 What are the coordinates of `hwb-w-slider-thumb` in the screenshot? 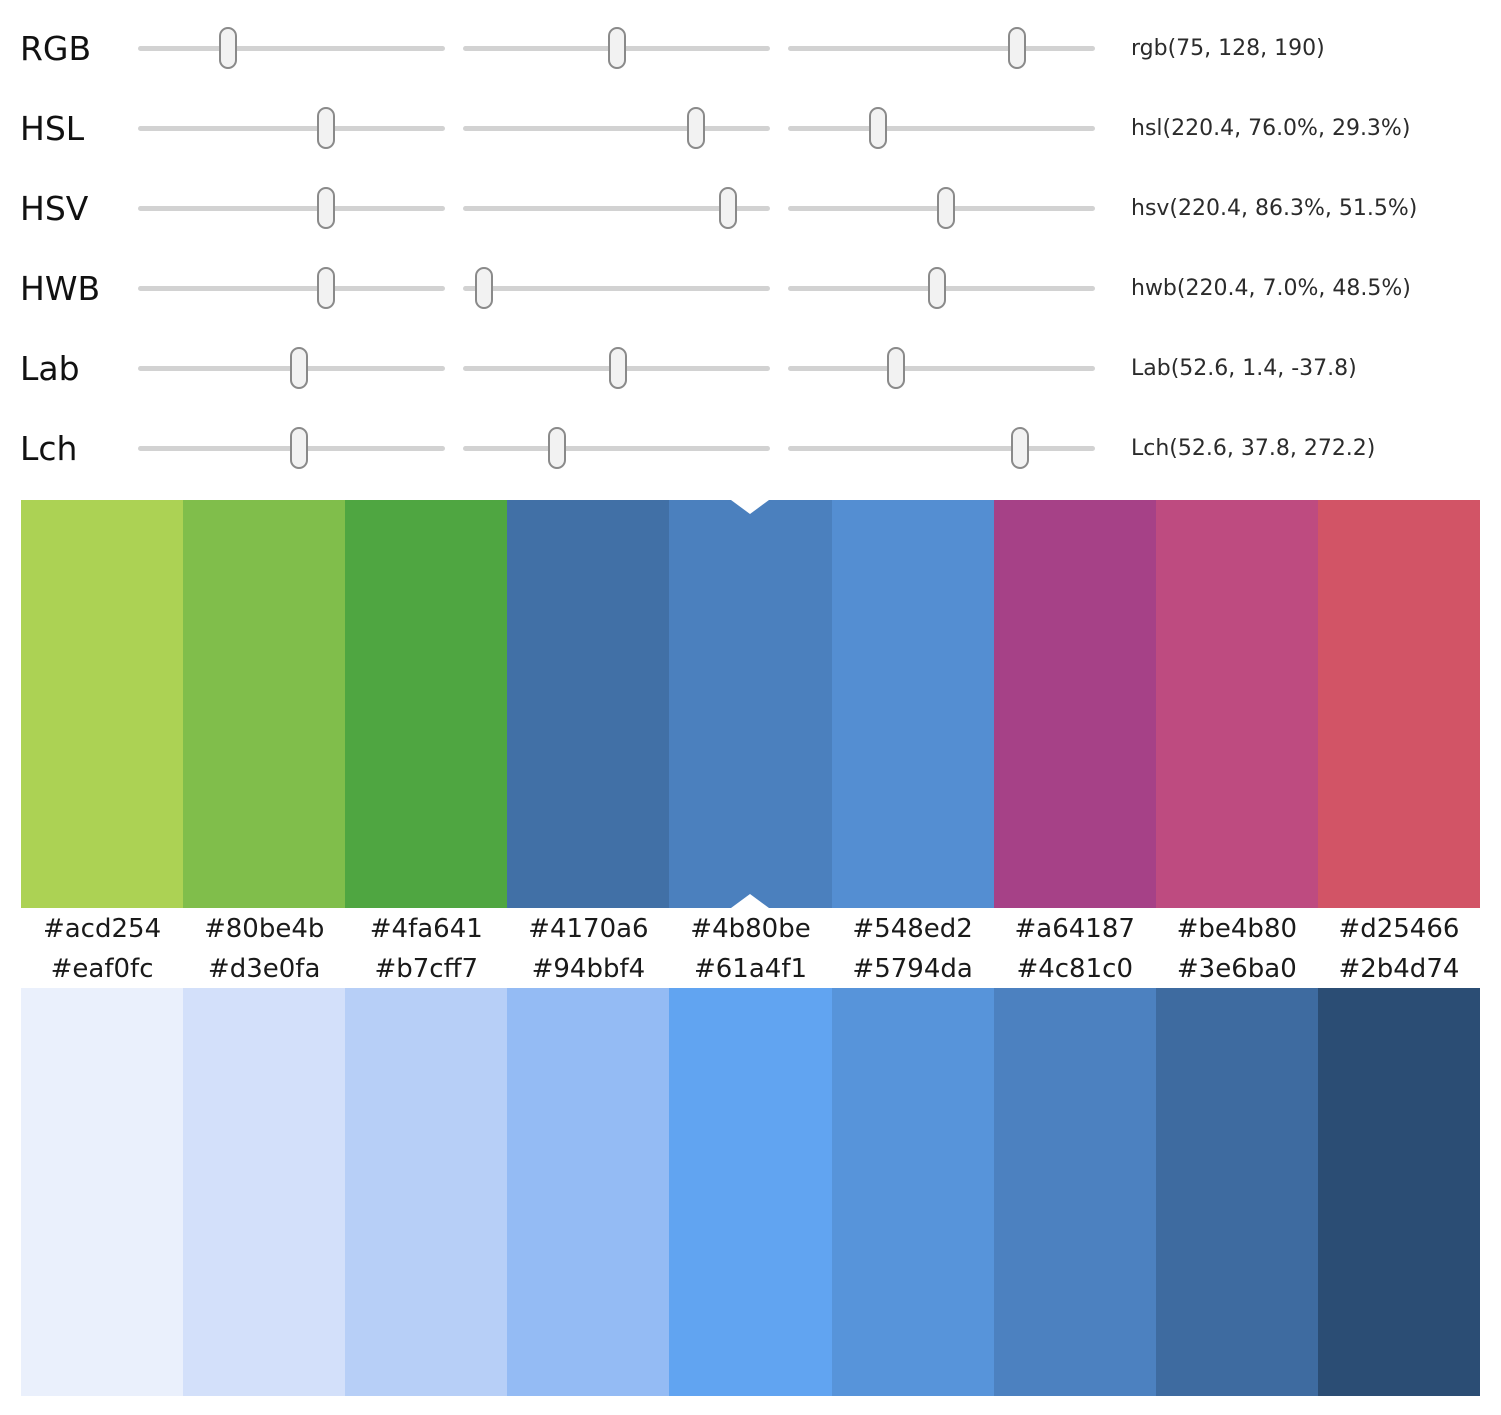 It's located at (484, 288).